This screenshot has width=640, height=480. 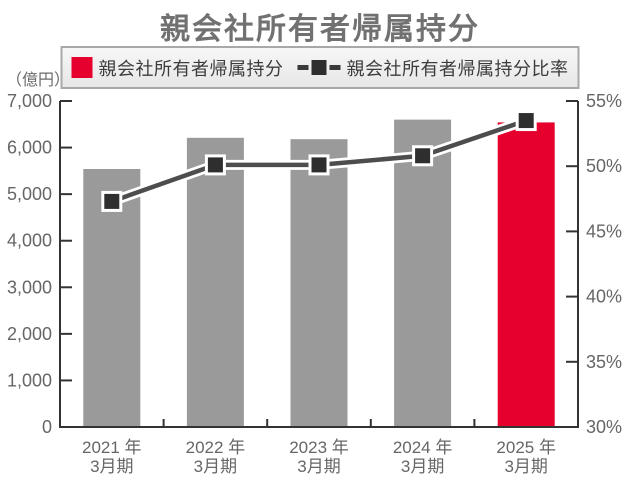 I want to click on x-label-line1: 2022 年, so click(x=216, y=447).